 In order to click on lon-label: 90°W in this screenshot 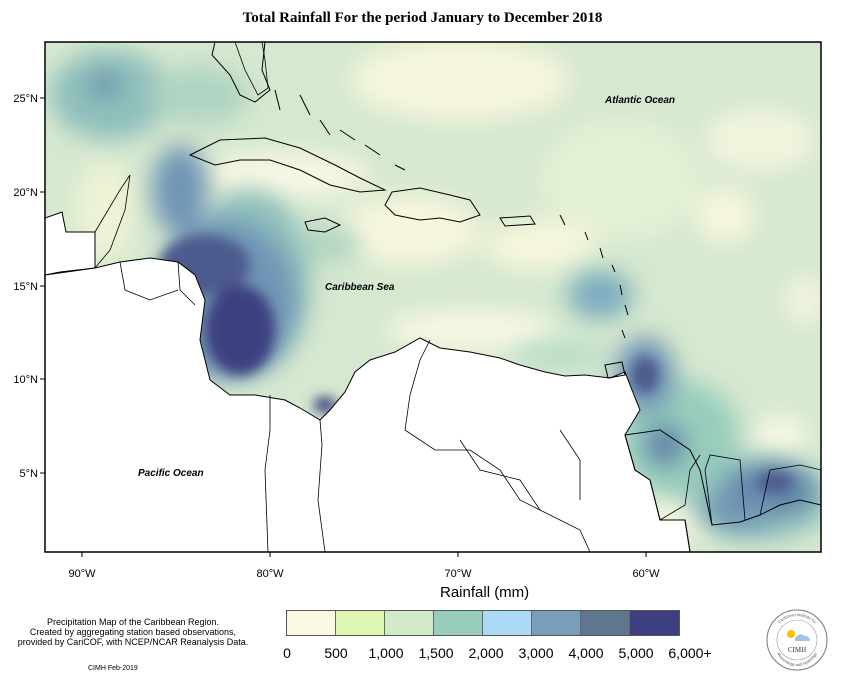, I will do `click(82, 574)`.